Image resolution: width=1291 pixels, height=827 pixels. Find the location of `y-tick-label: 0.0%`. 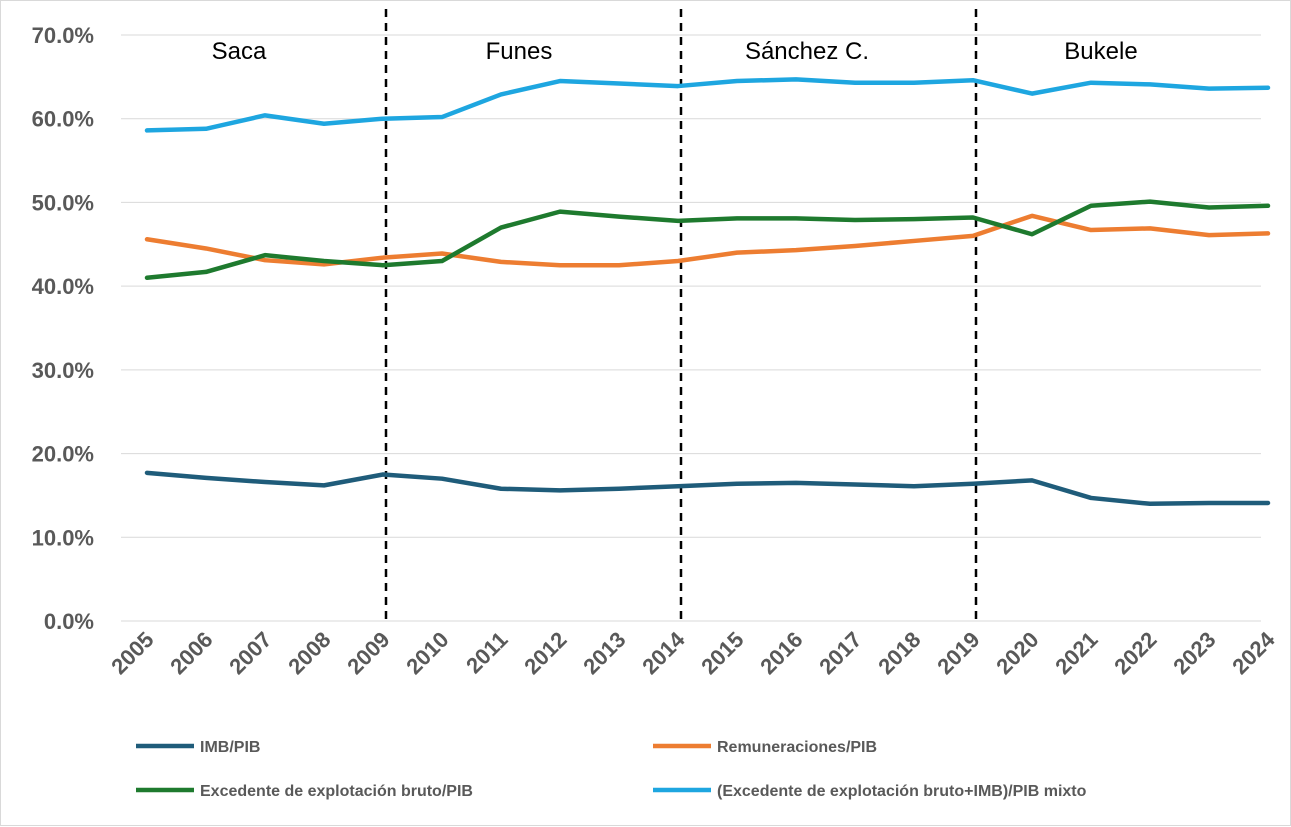

y-tick-label: 0.0% is located at coordinates (69, 621).